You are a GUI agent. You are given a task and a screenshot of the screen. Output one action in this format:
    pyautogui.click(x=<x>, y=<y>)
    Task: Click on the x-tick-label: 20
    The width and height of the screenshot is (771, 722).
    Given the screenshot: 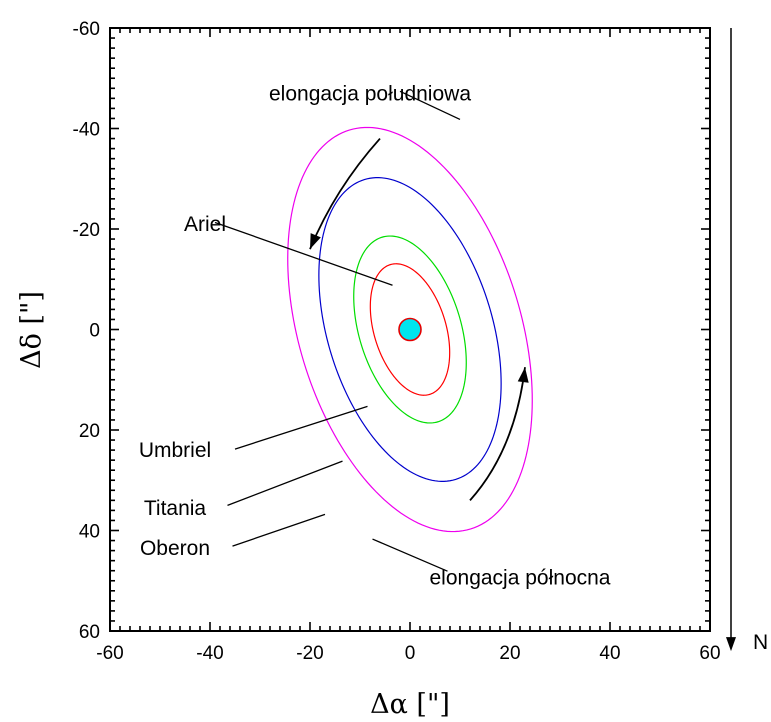 What is the action you would take?
    pyautogui.click(x=509, y=653)
    